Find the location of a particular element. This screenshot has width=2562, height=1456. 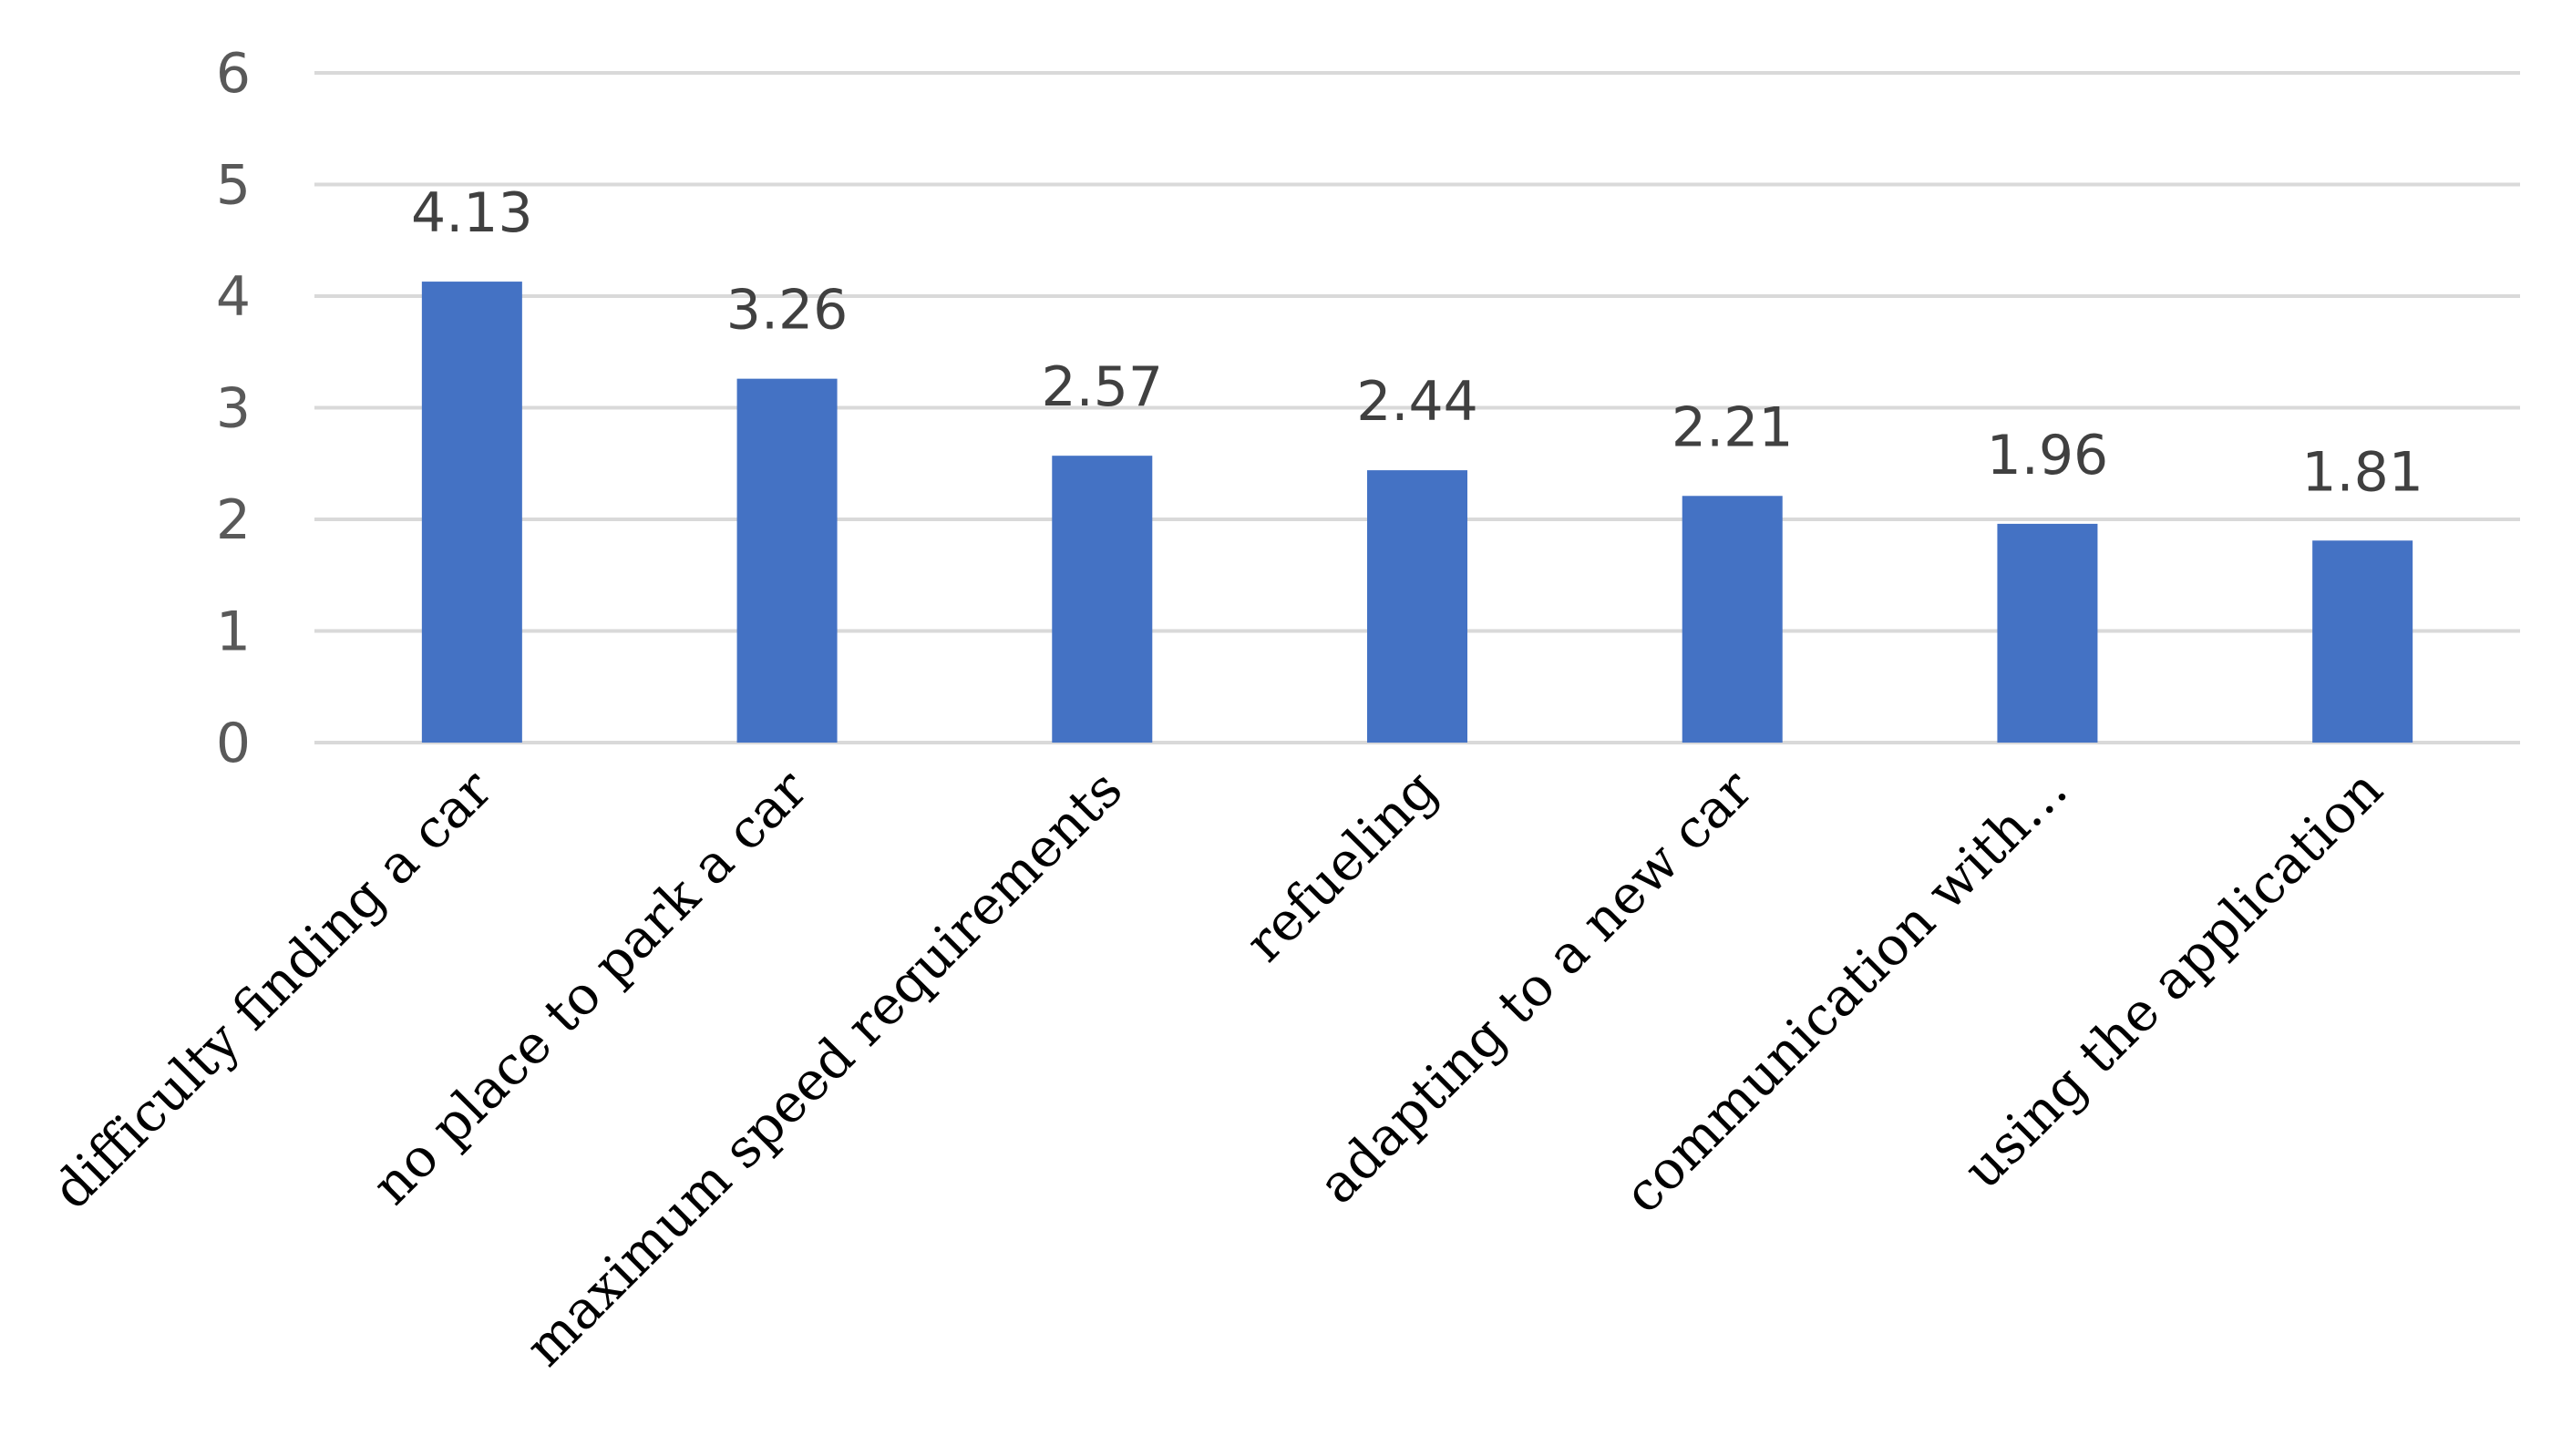

data-label: 3.26 is located at coordinates (787, 311).